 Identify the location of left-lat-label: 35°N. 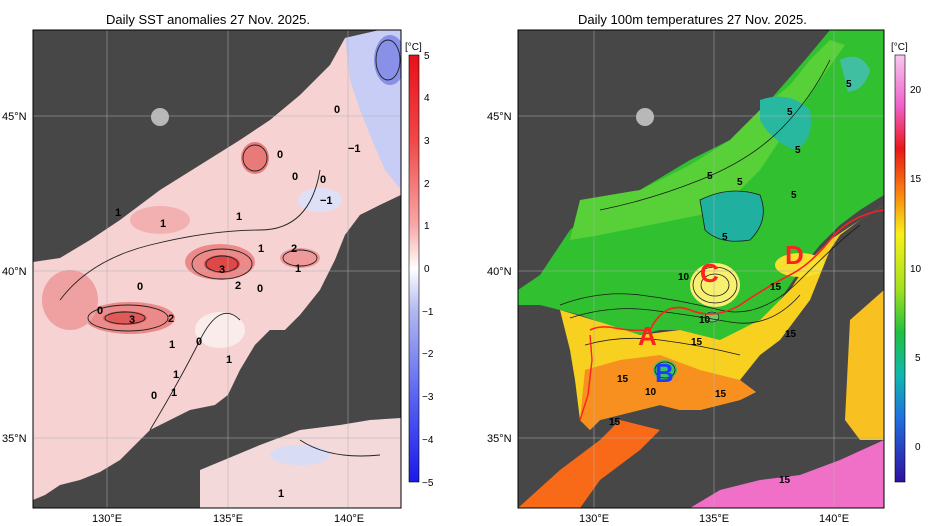
(14, 439).